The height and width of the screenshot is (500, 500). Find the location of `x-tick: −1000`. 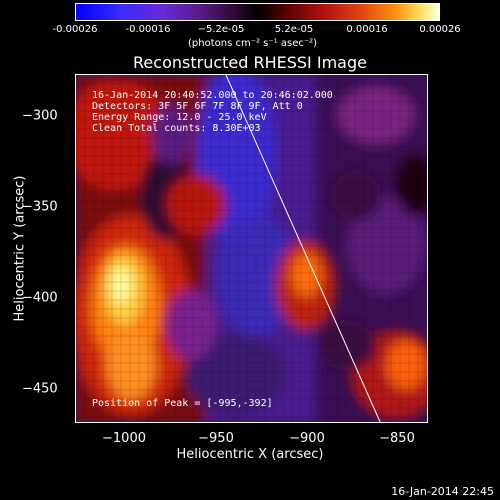

x-tick: −1000 is located at coordinates (124, 438).